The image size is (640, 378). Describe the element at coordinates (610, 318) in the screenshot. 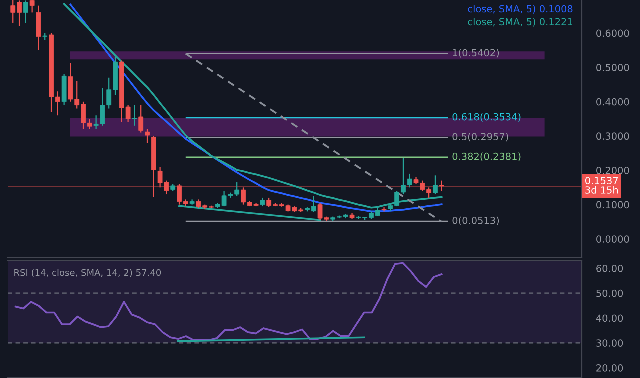

I see `y-tick-label: 40.00` at that location.